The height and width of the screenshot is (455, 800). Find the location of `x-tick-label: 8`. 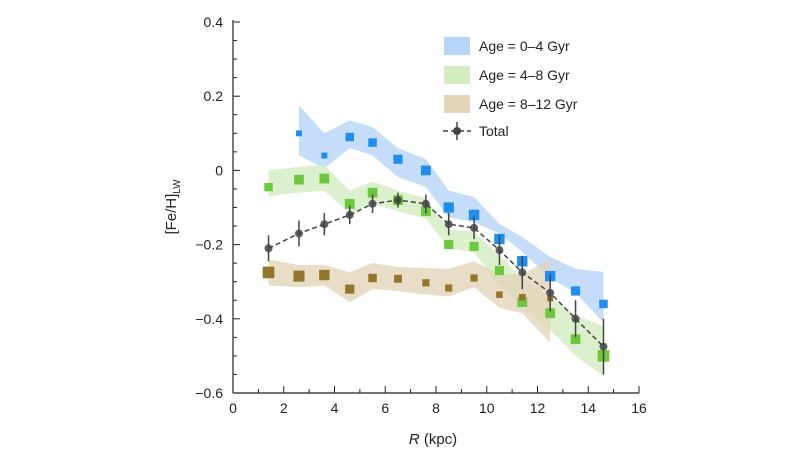

x-tick-label: 8 is located at coordinates (436, 408).